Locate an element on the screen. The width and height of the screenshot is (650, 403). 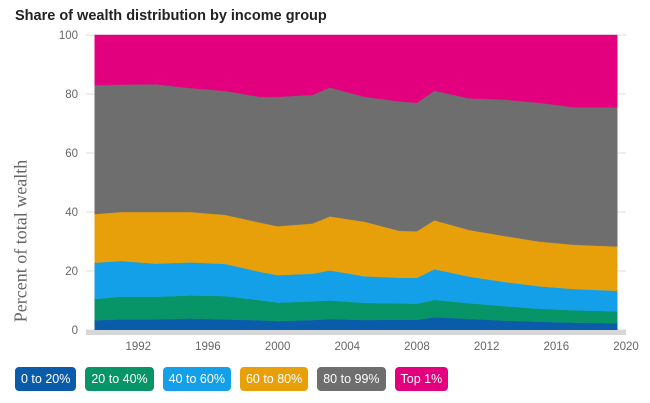
area-top-1- is located at coordinates (356, 71).